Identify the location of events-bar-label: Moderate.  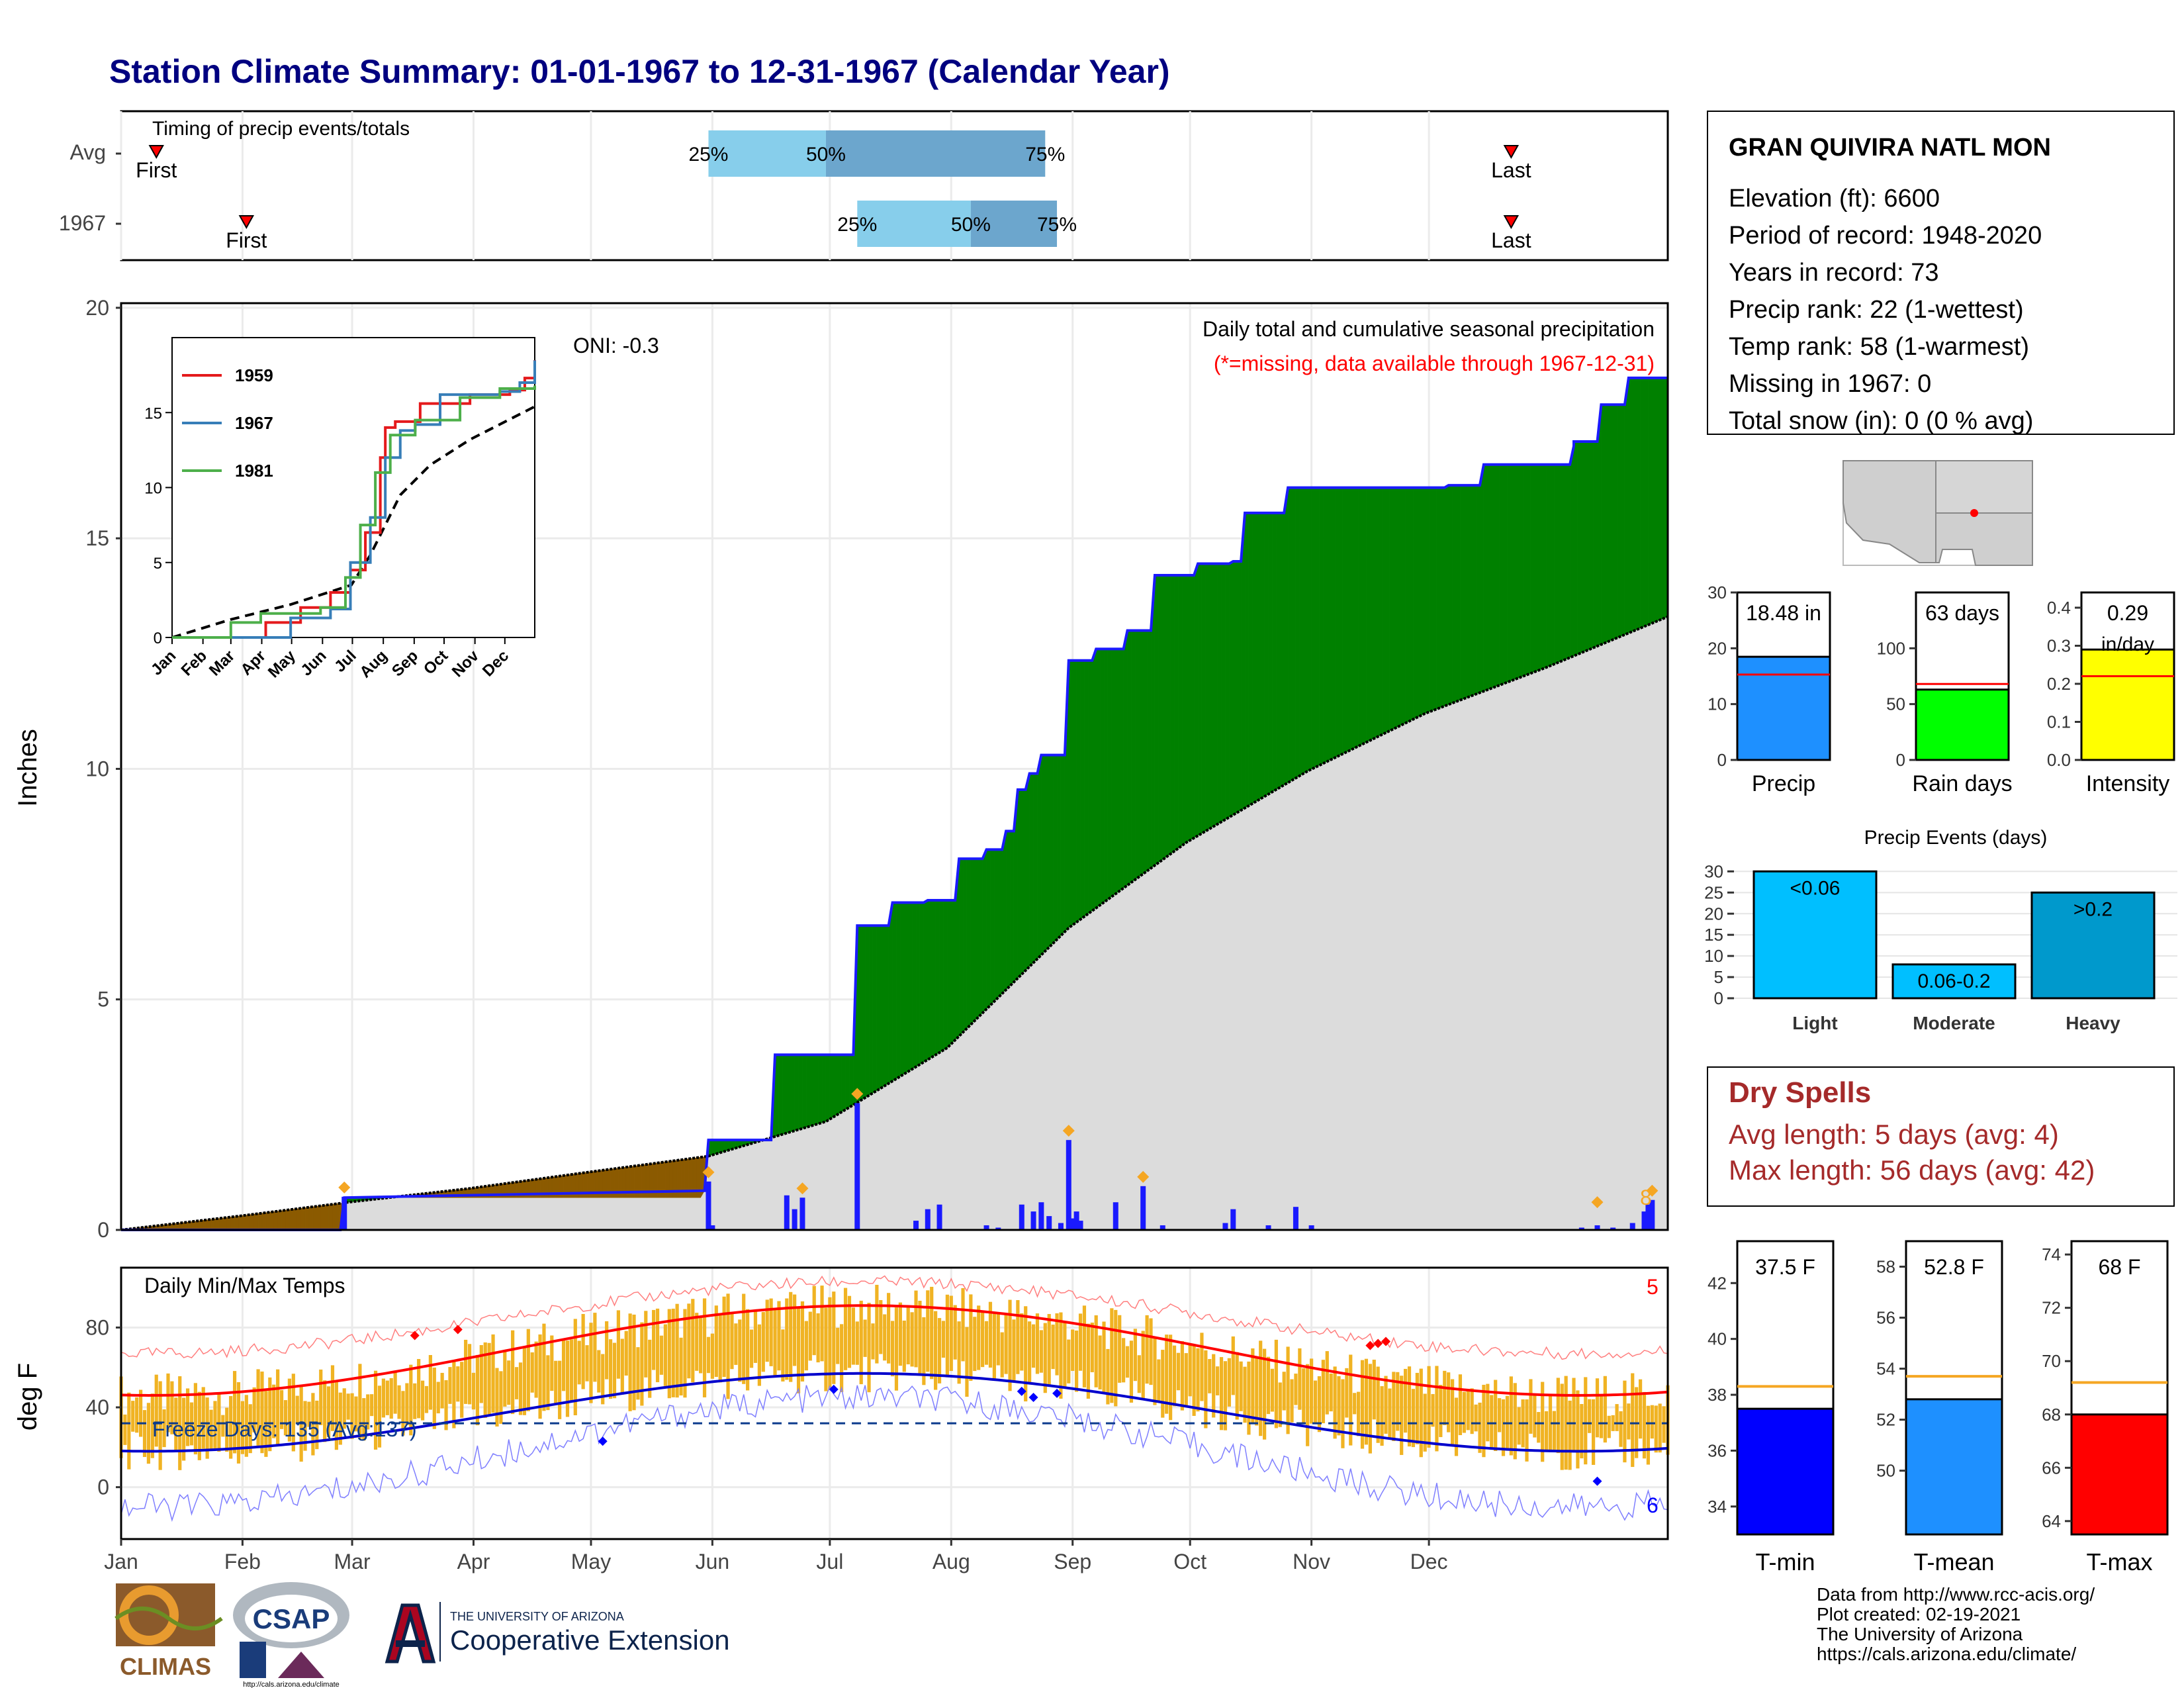
(1954, 1023).